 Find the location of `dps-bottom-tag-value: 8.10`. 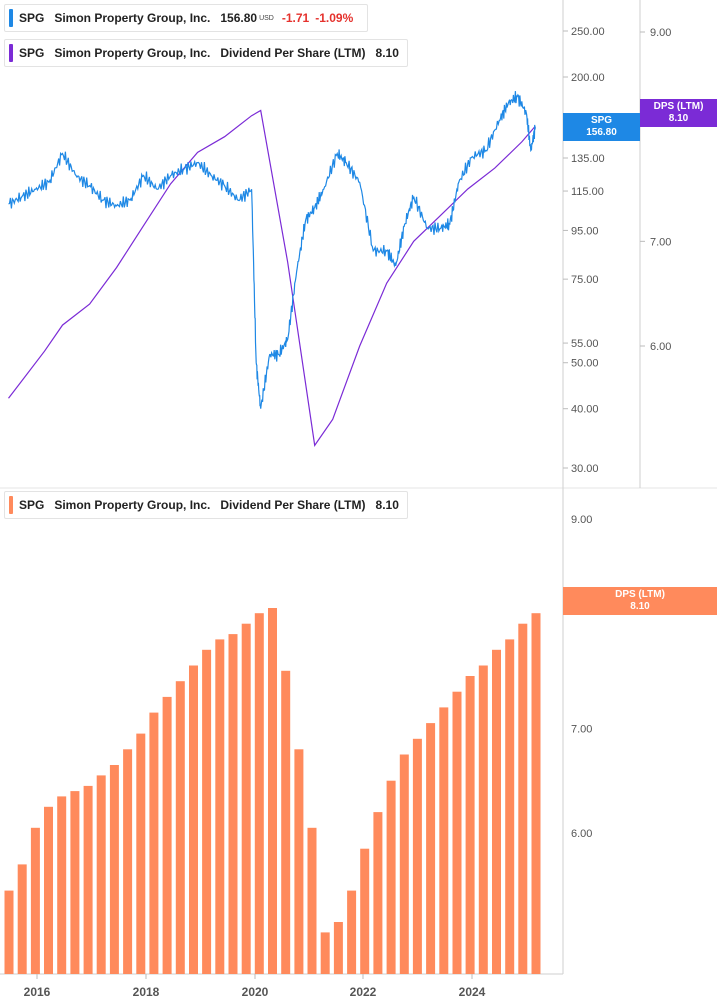

dps-bottom-tag-value: 8.10 is located at coordinates (640, 606).